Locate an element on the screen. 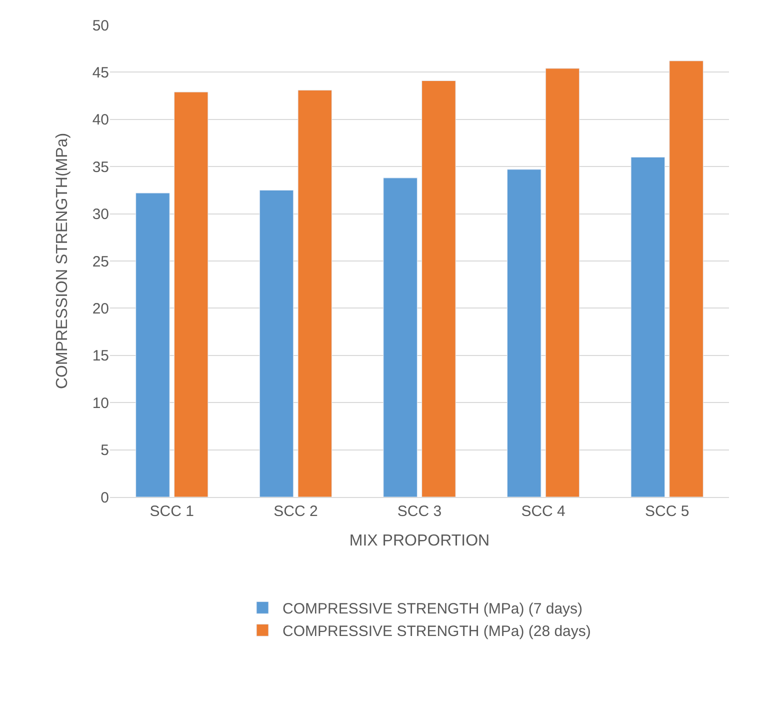 This screenshot has height=727, width=769. y-tick-label: 50 is located at coordinates (100, 25).